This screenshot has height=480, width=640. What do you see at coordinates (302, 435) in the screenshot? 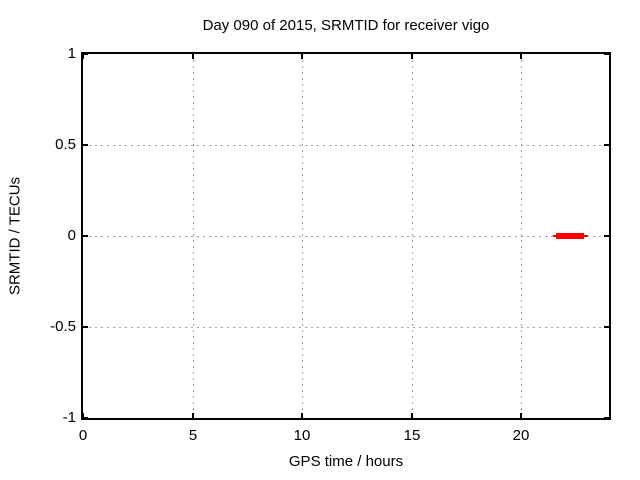
I see `x-tick-label: 10` at bounding box center [302, 435].